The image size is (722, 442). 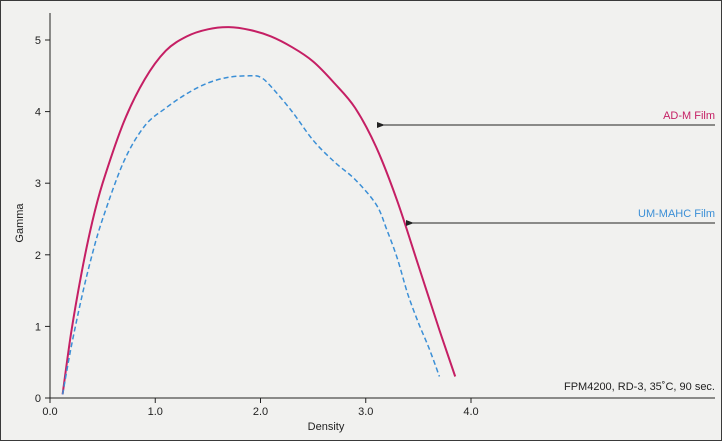 I want to click on x-ticks: 0.0 1.0 2.0 3.0 4.0, so click(x=260, y=408).